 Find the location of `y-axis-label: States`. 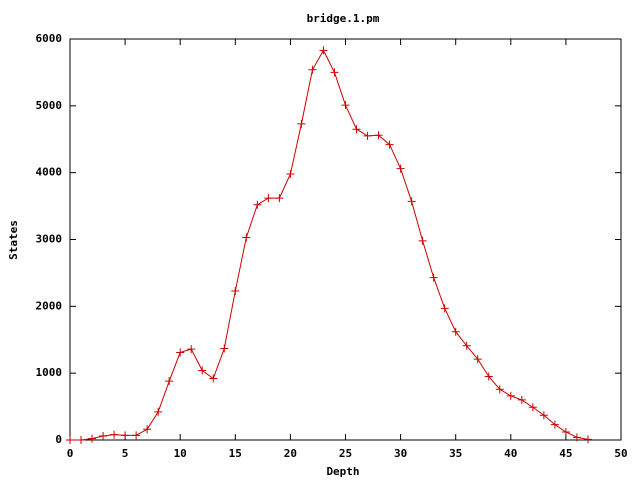

y-axis-label: States is located at coordinates (13, 240).